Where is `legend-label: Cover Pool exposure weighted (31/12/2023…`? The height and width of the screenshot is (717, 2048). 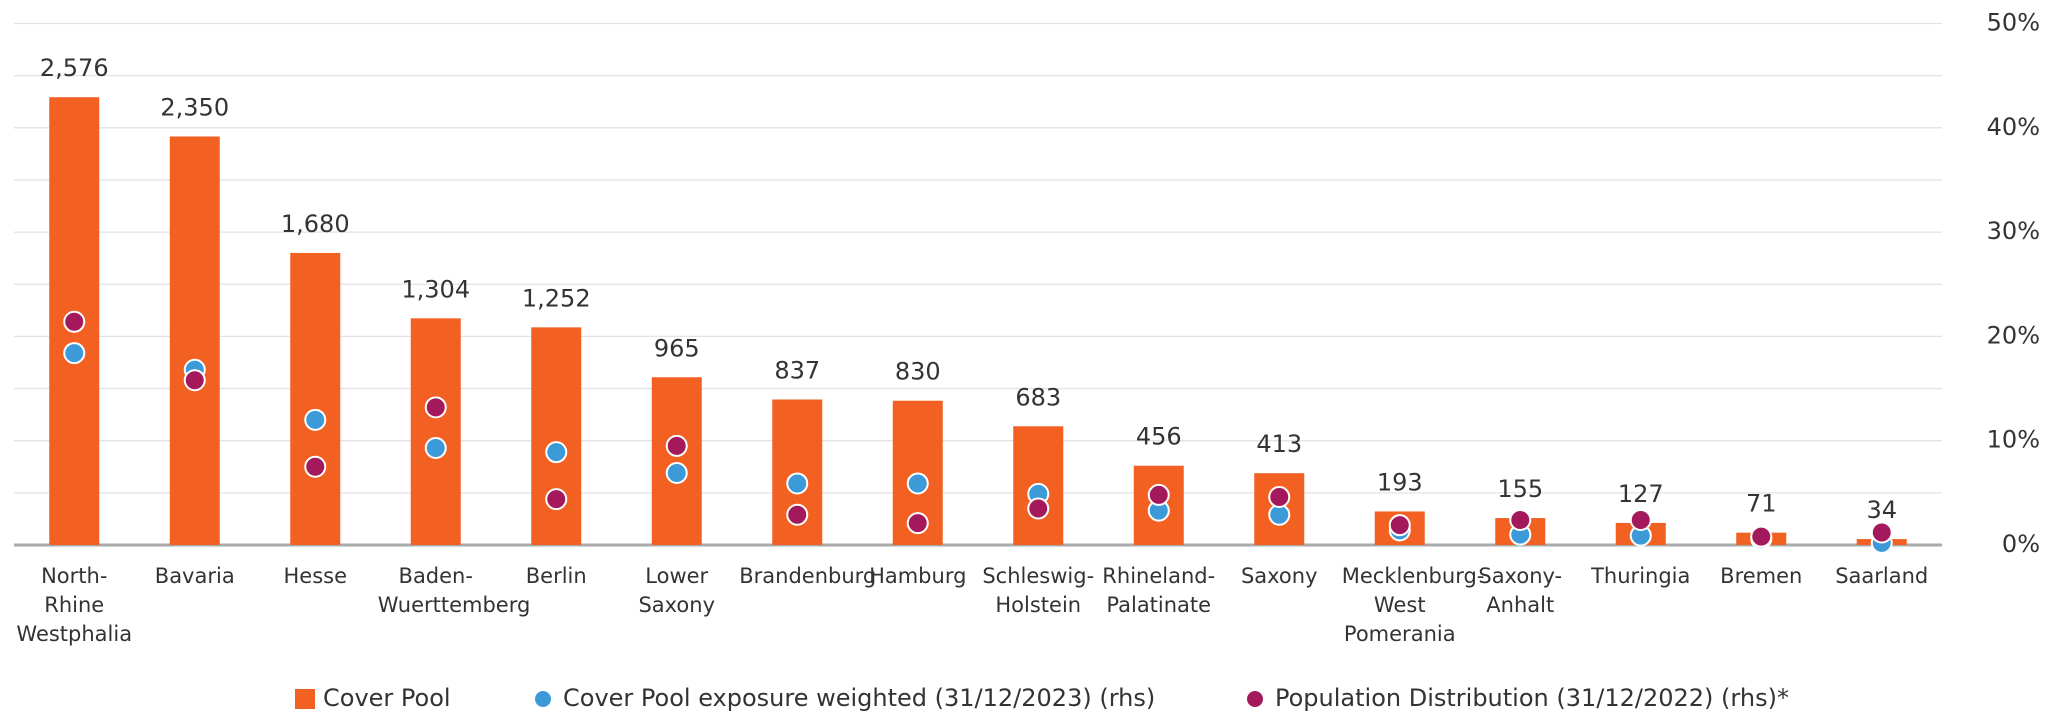
legend-label: Cover Pool exposure weighted (31/12/2023… is located at coordinates (859, 698).